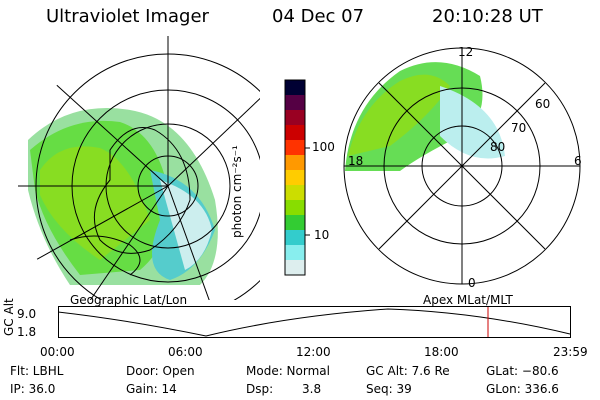 This screenshot has height=400, width=600. I want to click on mode-info: Mode: Normal, so click(288, 371).